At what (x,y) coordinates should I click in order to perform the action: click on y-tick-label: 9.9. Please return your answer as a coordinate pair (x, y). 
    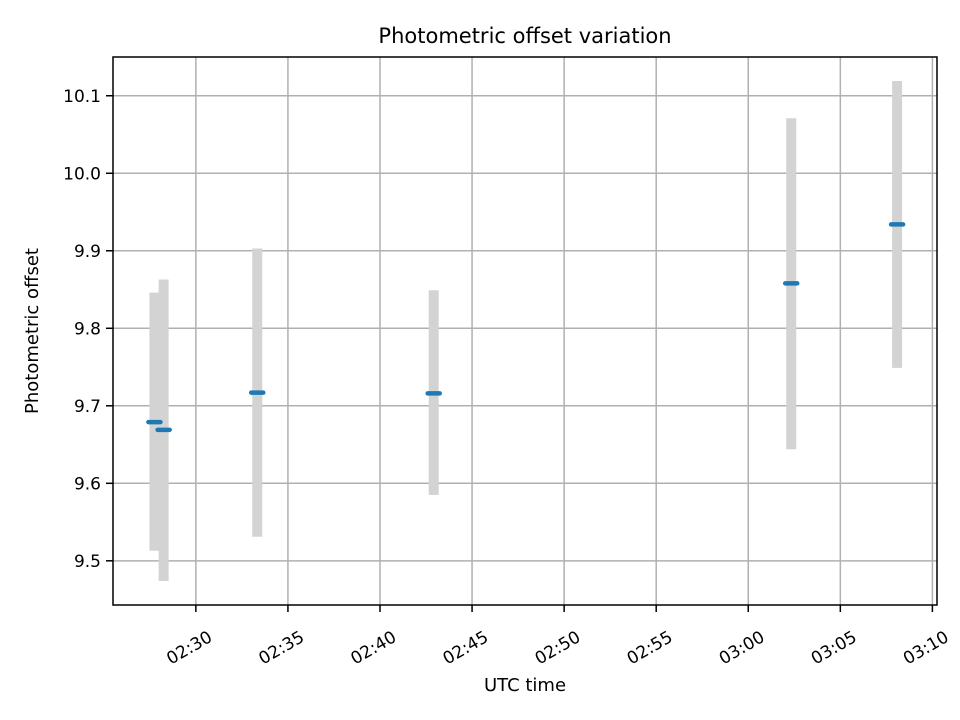
    Looking at the image, I should click on (87, 252).